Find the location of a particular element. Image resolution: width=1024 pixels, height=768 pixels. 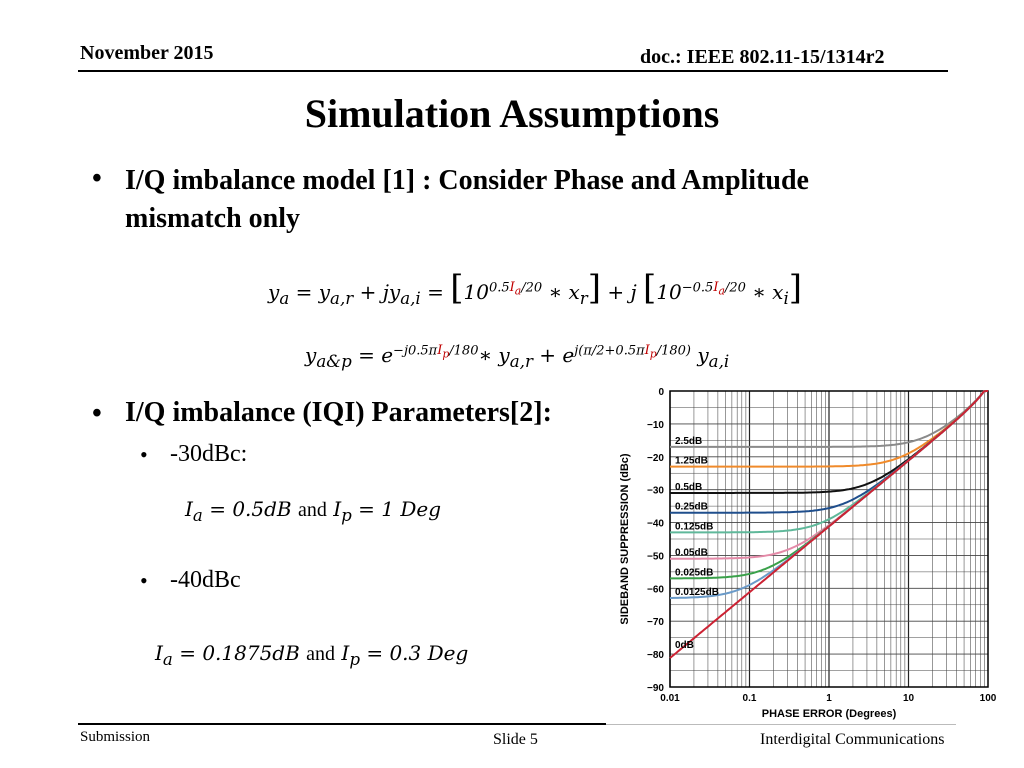

series-label: 0.5dB is located at coordinates (688, 487).